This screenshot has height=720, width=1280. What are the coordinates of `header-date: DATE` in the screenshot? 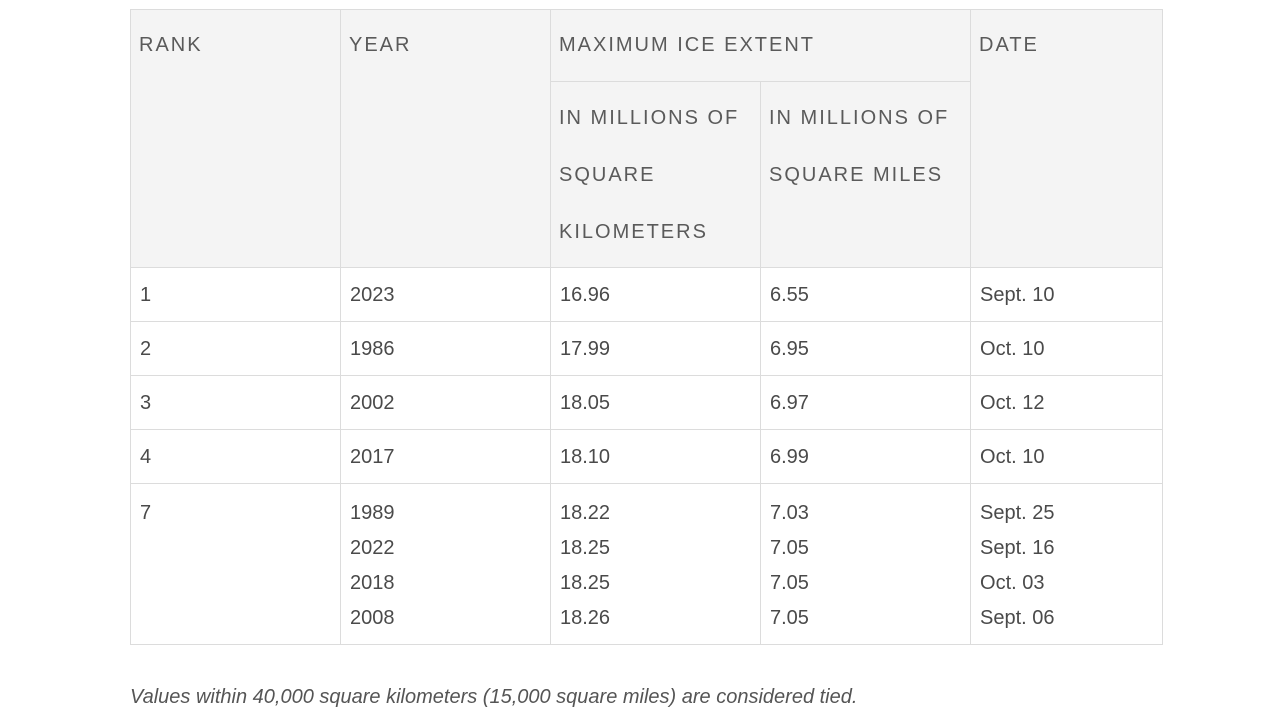 It's located at (1067, 138).